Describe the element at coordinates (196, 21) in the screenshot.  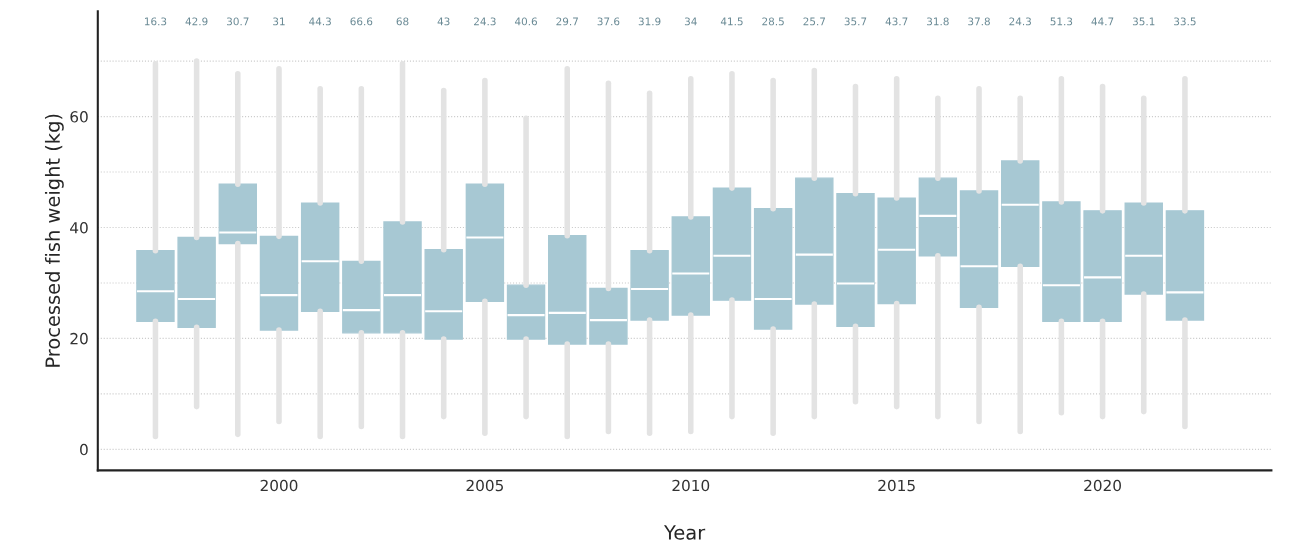
I see `annotation: 42.9` at that location.